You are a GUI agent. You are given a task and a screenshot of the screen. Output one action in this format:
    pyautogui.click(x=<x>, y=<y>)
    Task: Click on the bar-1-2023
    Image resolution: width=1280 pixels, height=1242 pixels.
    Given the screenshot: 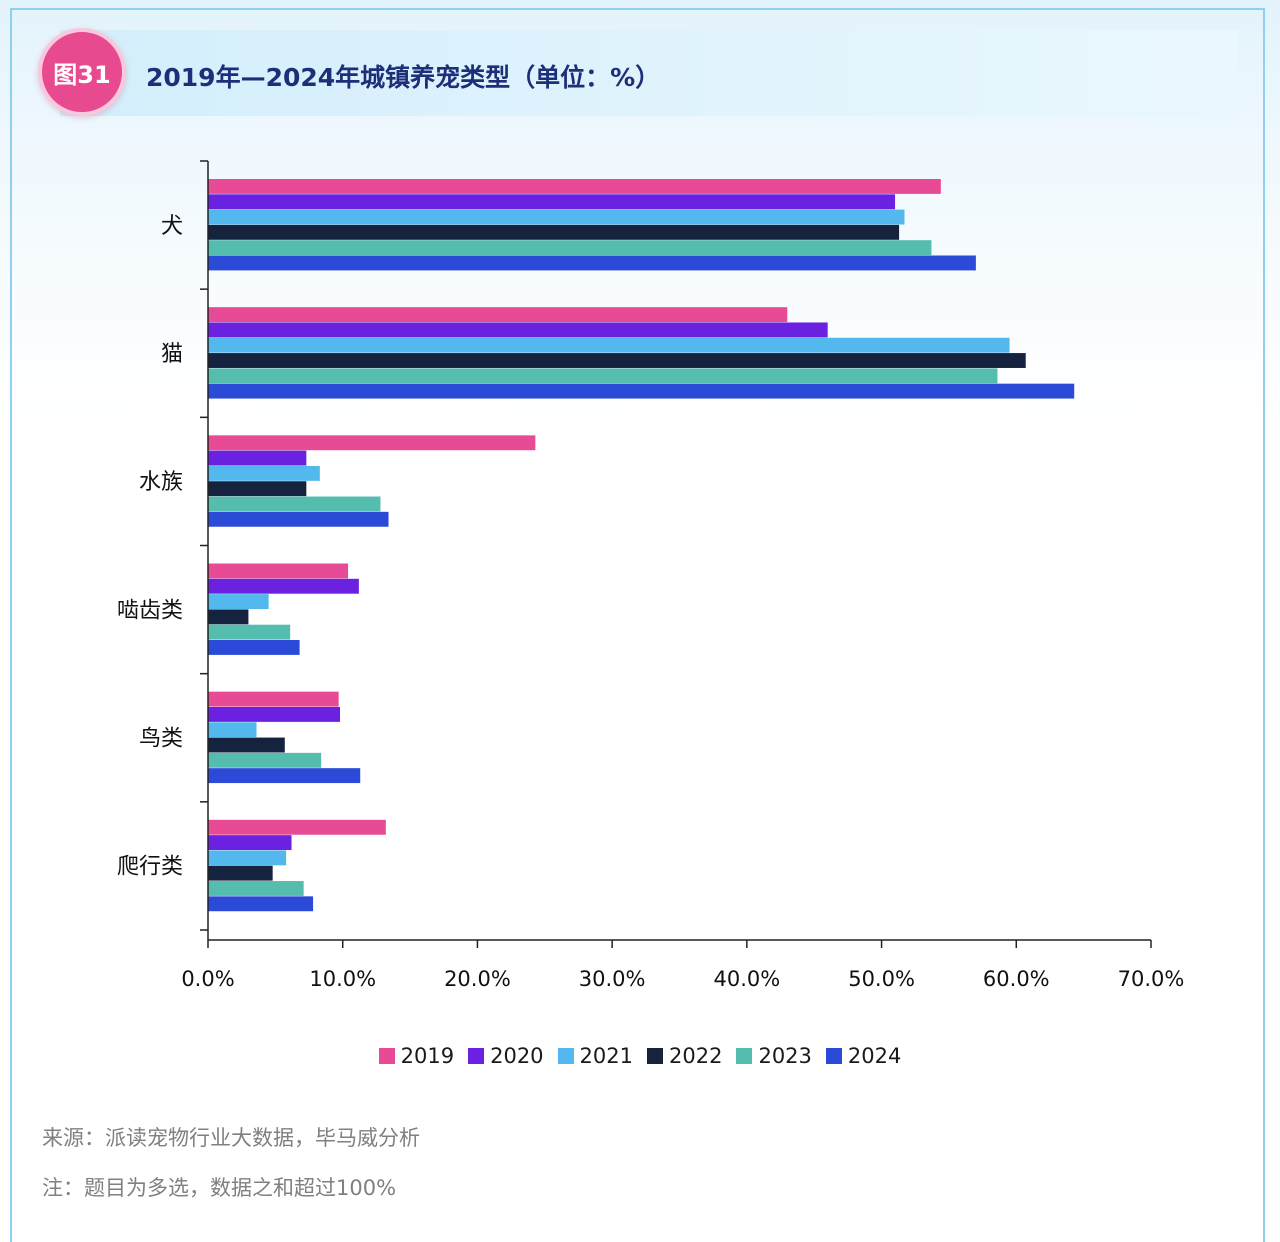 What is the action you would take?
    pyautogui.click(x=603, y=376)
    